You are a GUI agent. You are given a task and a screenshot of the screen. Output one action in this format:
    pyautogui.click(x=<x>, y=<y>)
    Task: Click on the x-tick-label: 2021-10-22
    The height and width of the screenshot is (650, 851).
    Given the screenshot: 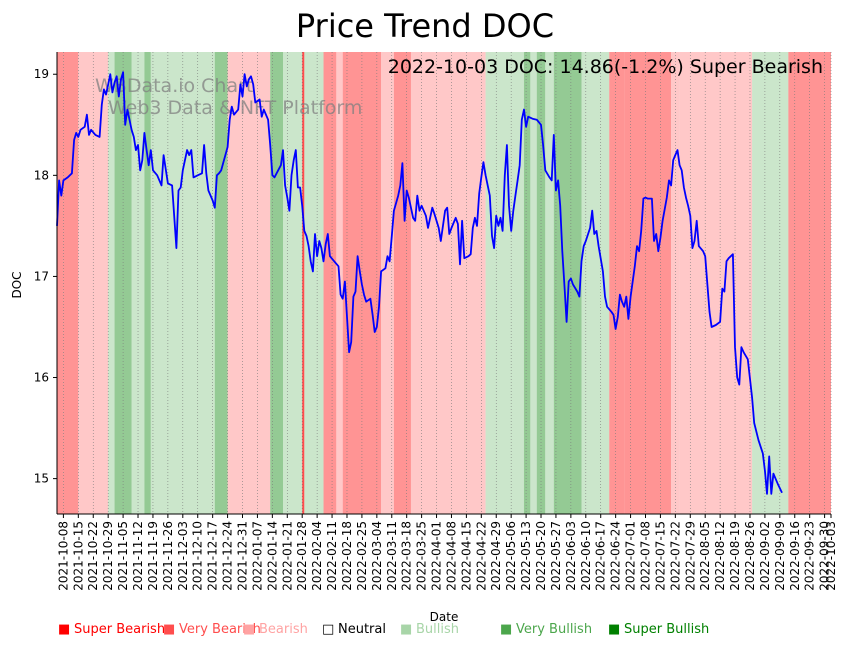 What is the action you would take?
    pyautogui.click(x=93, y=556)
    